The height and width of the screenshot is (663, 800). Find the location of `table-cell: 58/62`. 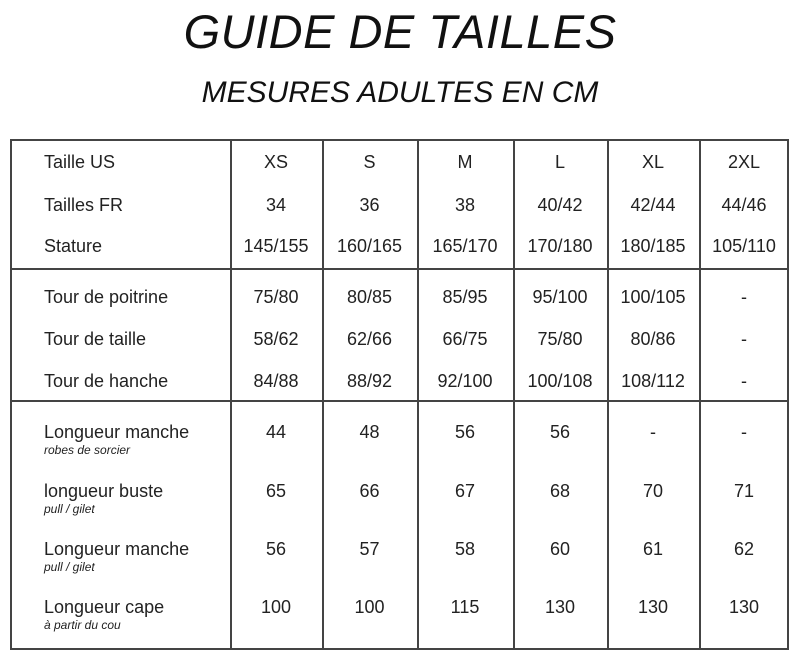

table-cell: 58/62 is located at coordinates (276, 339).